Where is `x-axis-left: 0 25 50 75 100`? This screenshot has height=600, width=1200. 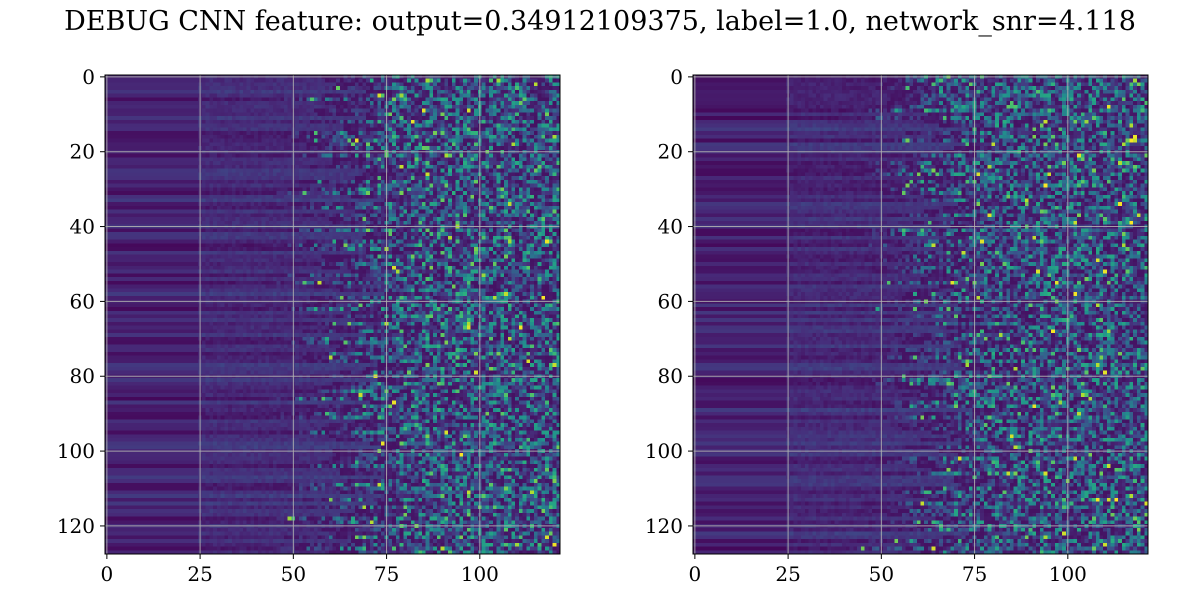 x-axis-left: 0 25 50 75 100 is located at coordinates (299, 570).